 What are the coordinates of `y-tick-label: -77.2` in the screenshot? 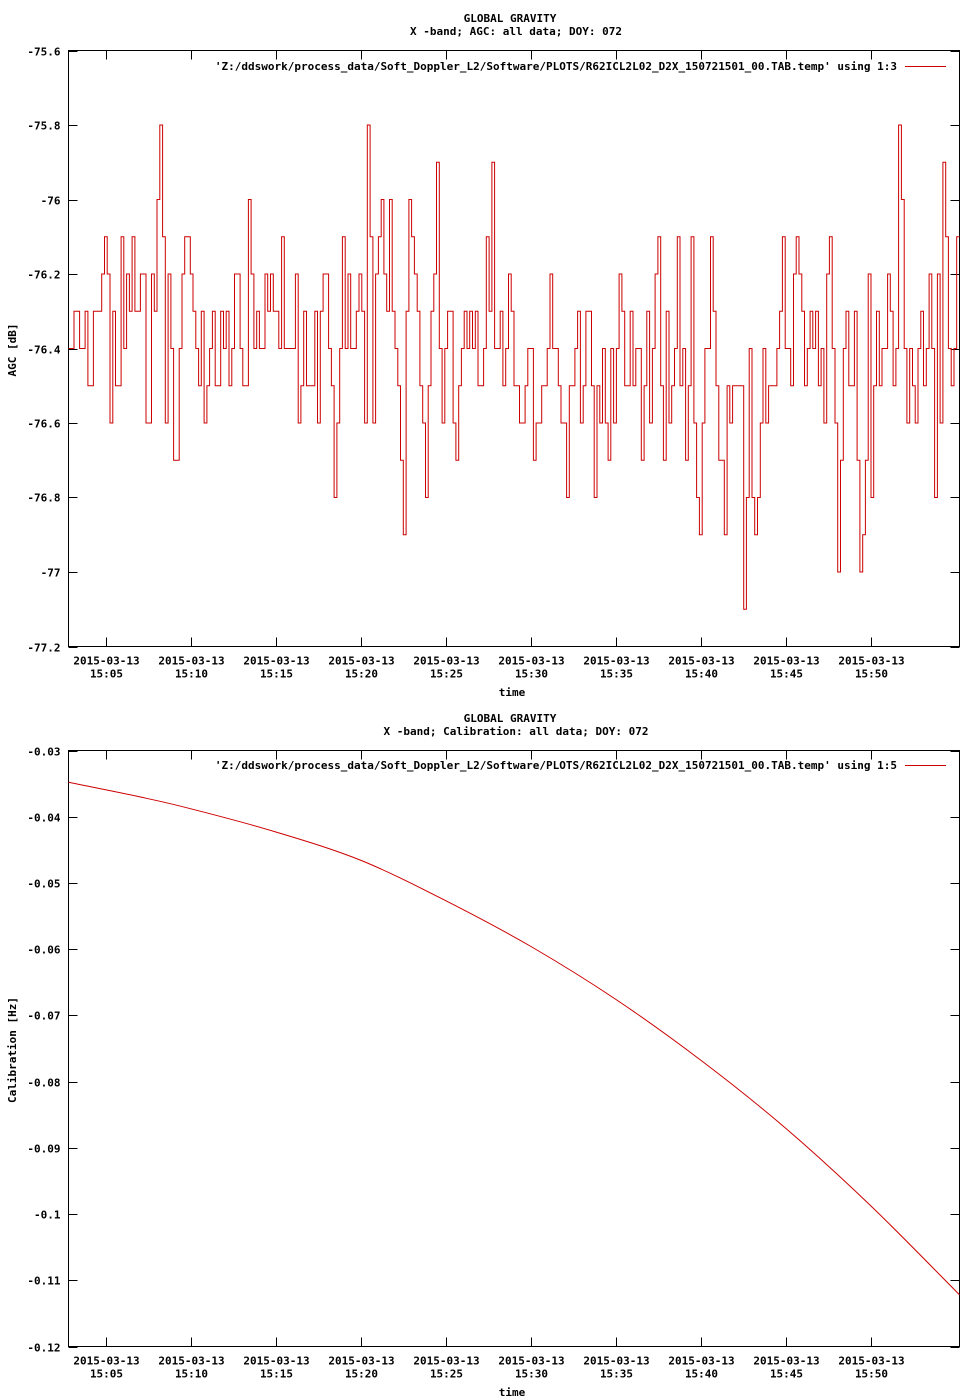 It's located at (43, 648).